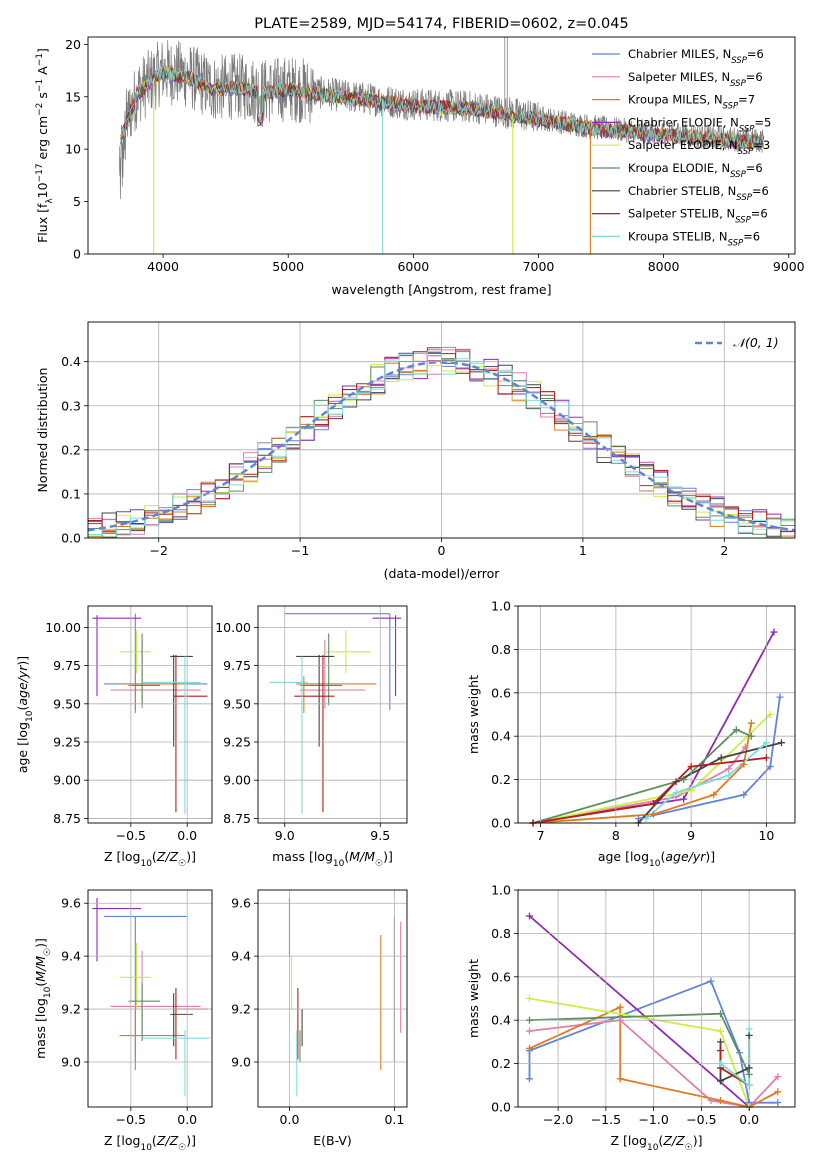 The image size is (819, 1174). I want to click on legend-entry: Salpeter STELIB, NSSP=6, so click(698, 216).